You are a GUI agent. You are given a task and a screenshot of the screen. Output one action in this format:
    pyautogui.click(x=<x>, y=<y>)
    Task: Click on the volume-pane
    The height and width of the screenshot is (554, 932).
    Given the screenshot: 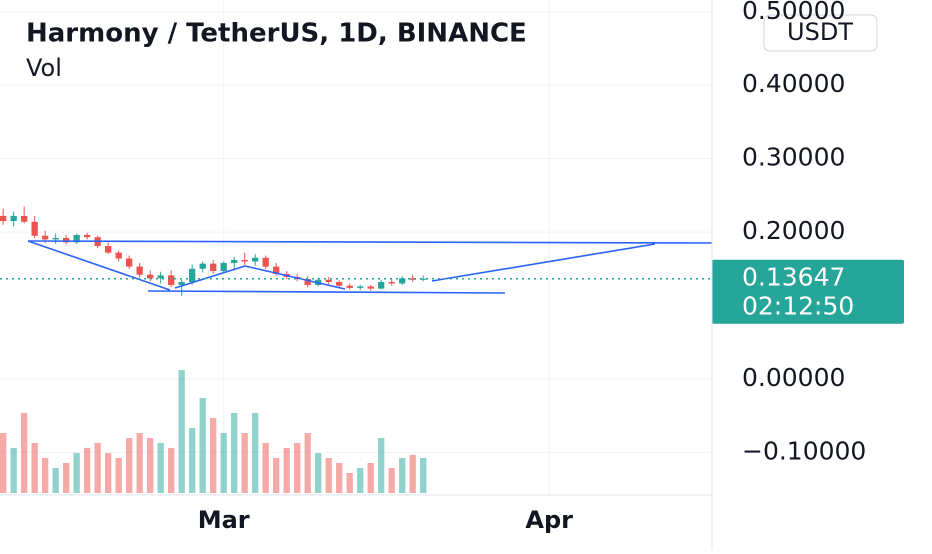 What is the action you would take?
    pyautogui.click(x=213, y=431)
    